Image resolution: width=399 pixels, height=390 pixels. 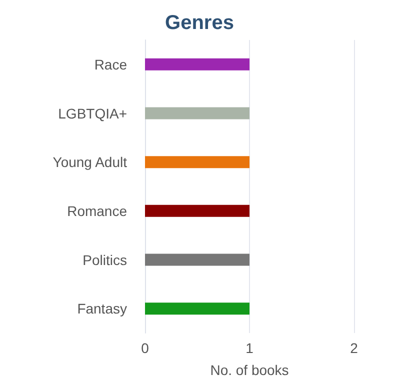 What do you see at coordinates (354, 348) in the screenshot?
I see `x-tick-label: 2` at bounding box center [354, 348].